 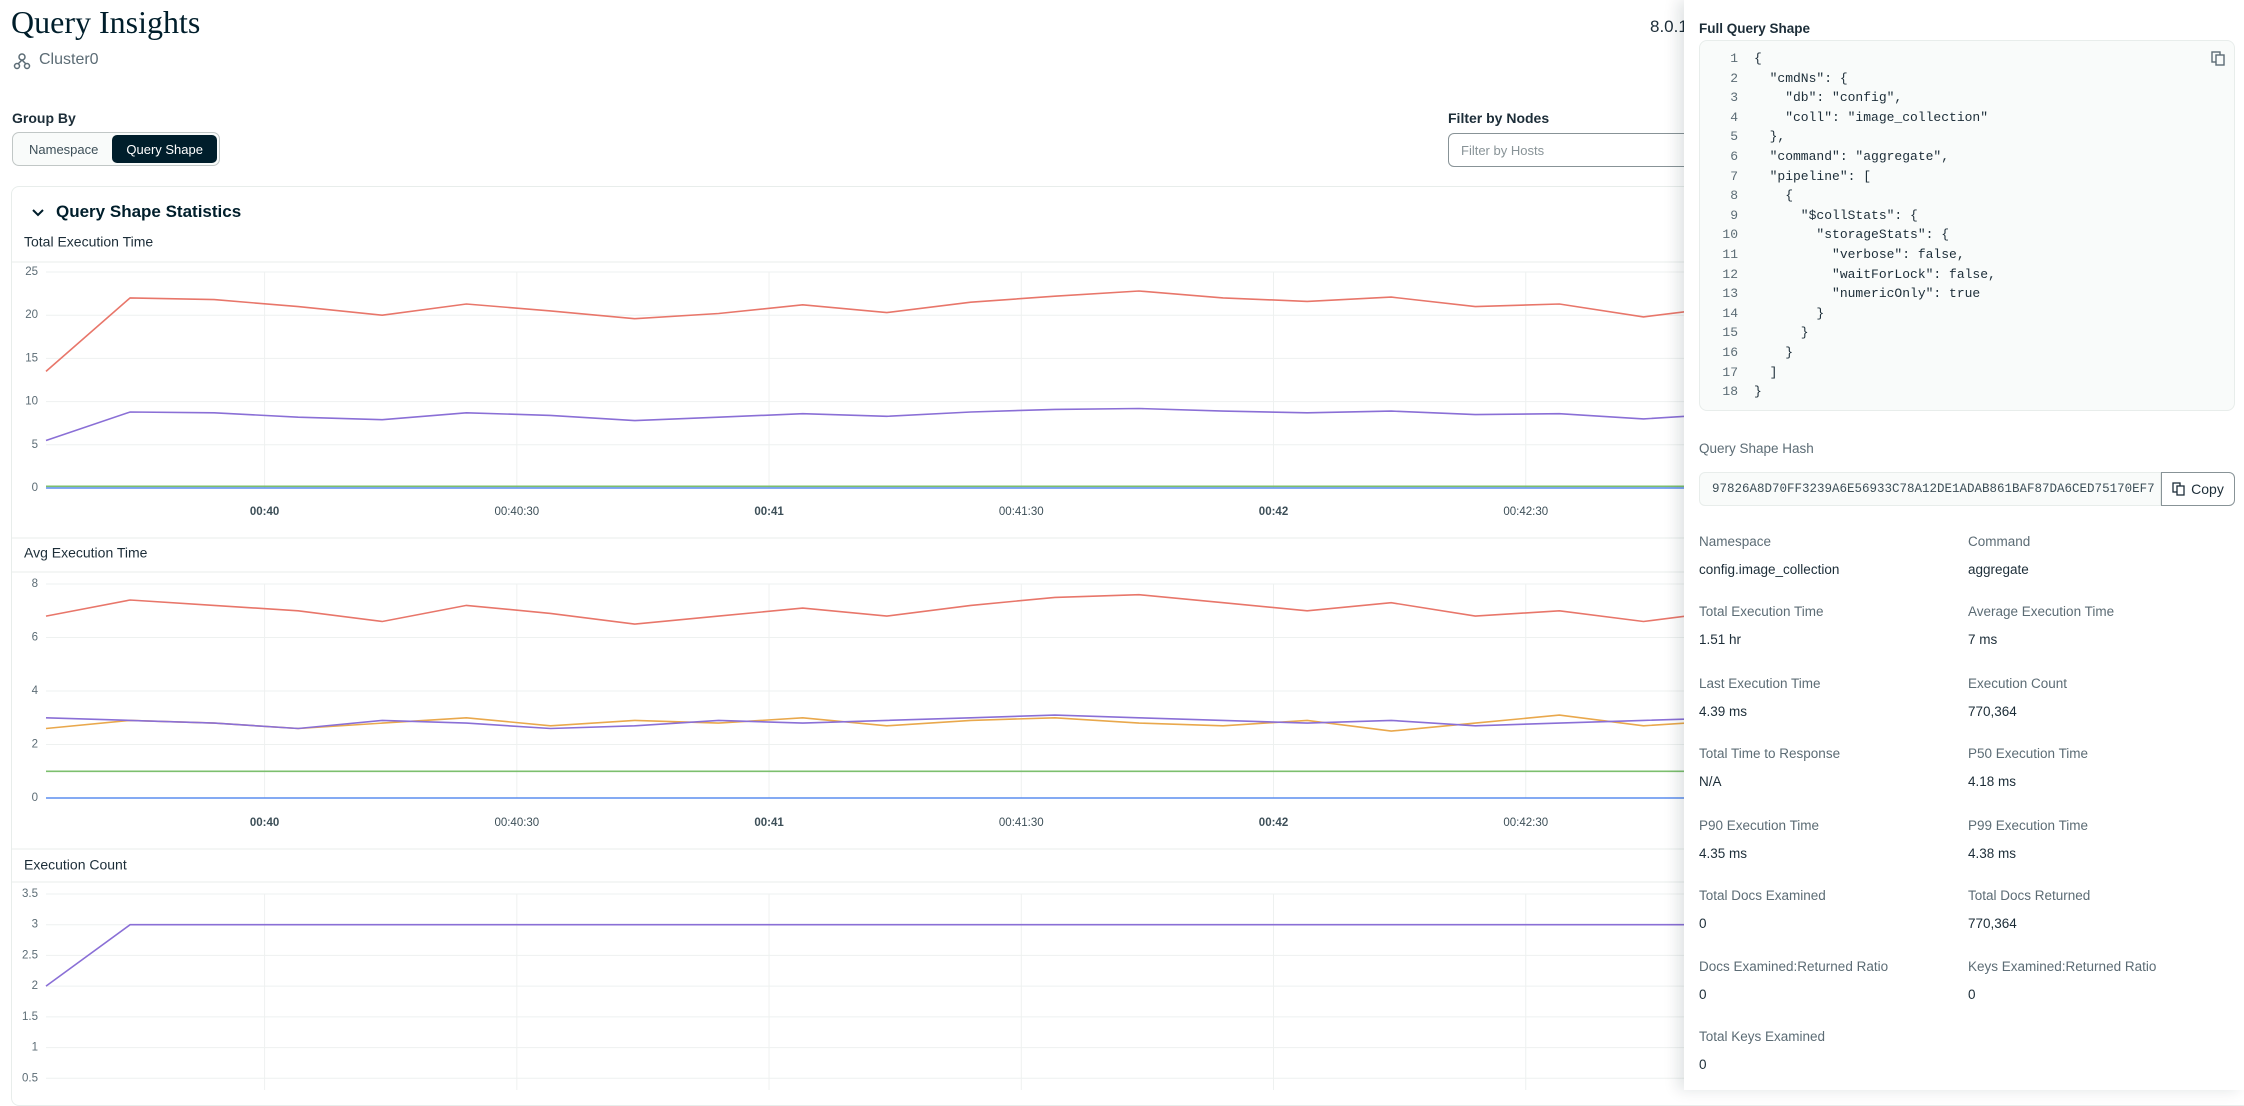 I want to click on line-number: 17, so click(x=1730, y=372).